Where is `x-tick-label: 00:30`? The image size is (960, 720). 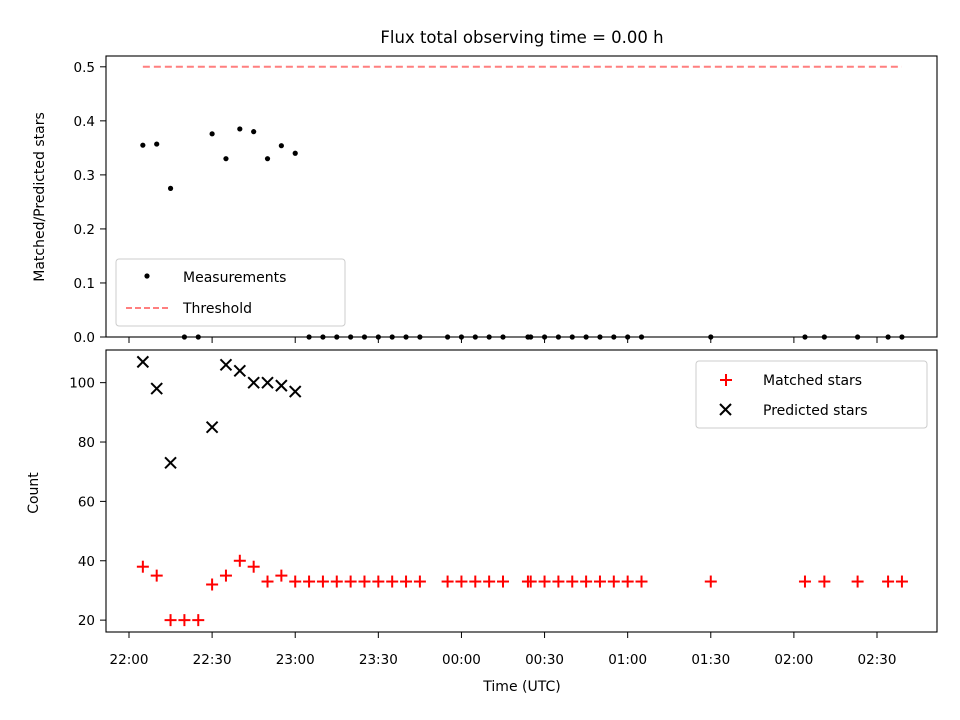 x-tick-label: 00:30 is located at coordinates (544, 660).